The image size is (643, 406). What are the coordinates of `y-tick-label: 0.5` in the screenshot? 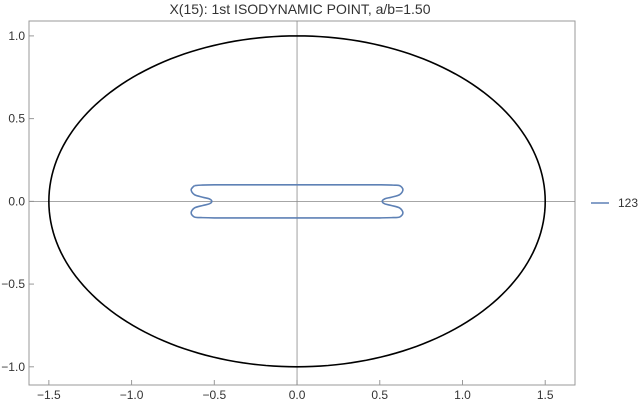 It's located at (16, 119).